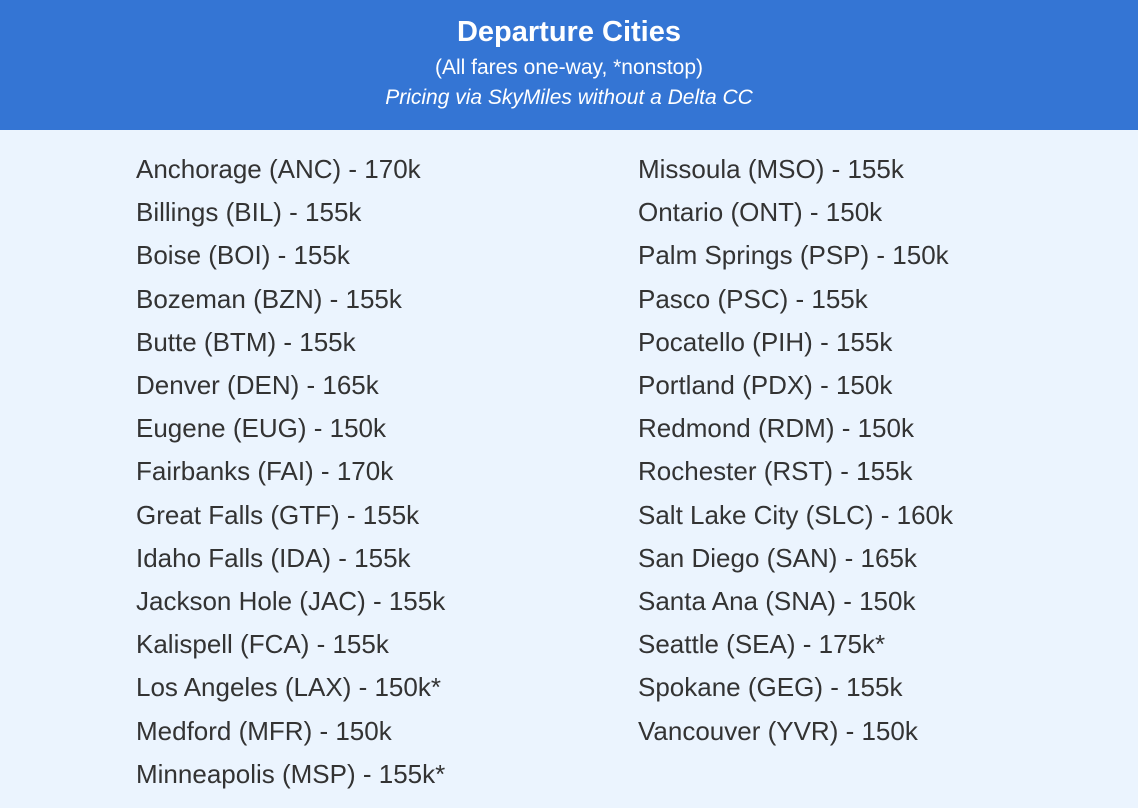 The height and width of the screenshot is (808, 1138). I want to click on page-title: Departure Cities, so click(568, 32).